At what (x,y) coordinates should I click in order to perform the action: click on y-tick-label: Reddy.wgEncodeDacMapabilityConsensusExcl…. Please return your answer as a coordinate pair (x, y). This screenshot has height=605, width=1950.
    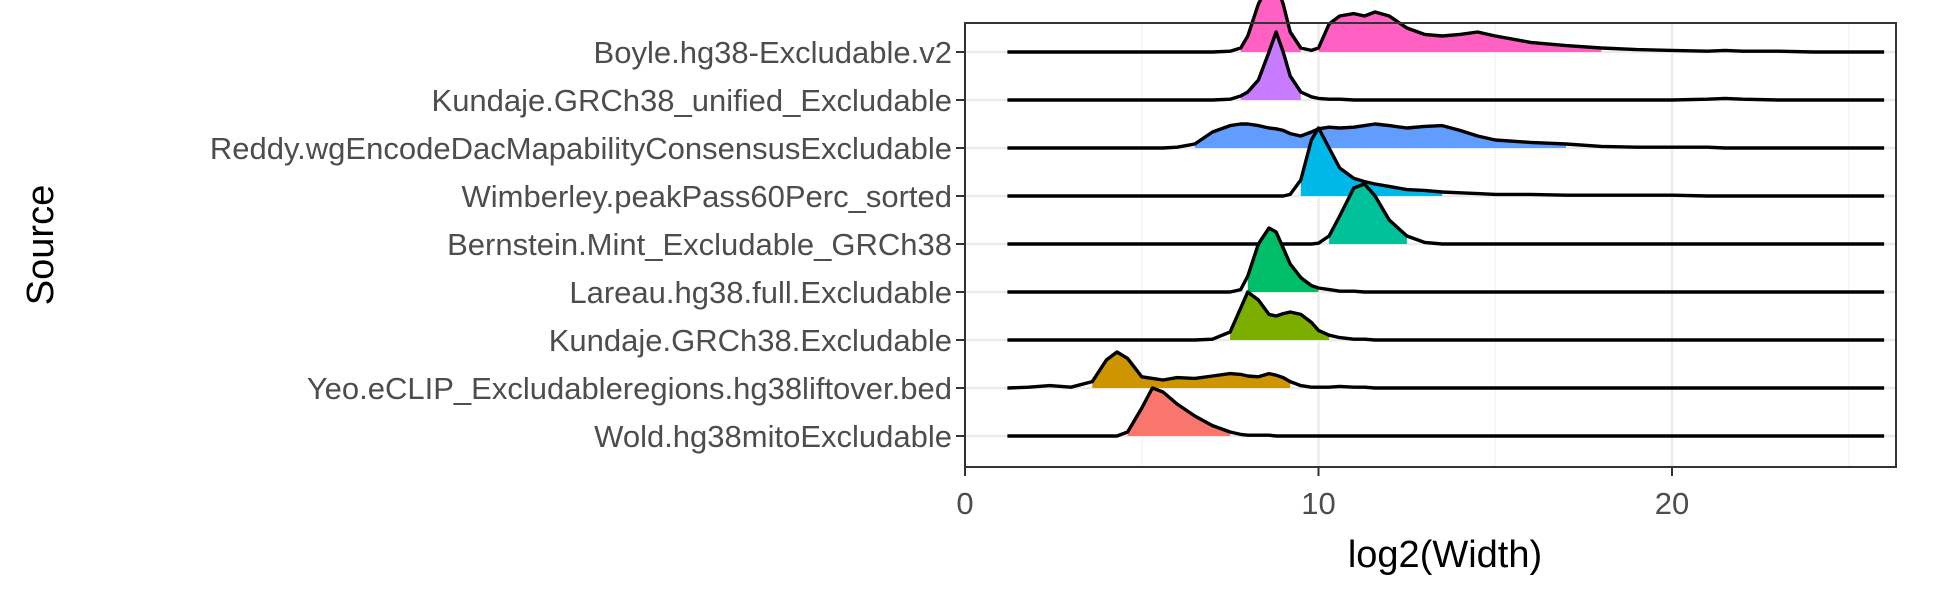
    Looking at the image, I should click on (581, 148).